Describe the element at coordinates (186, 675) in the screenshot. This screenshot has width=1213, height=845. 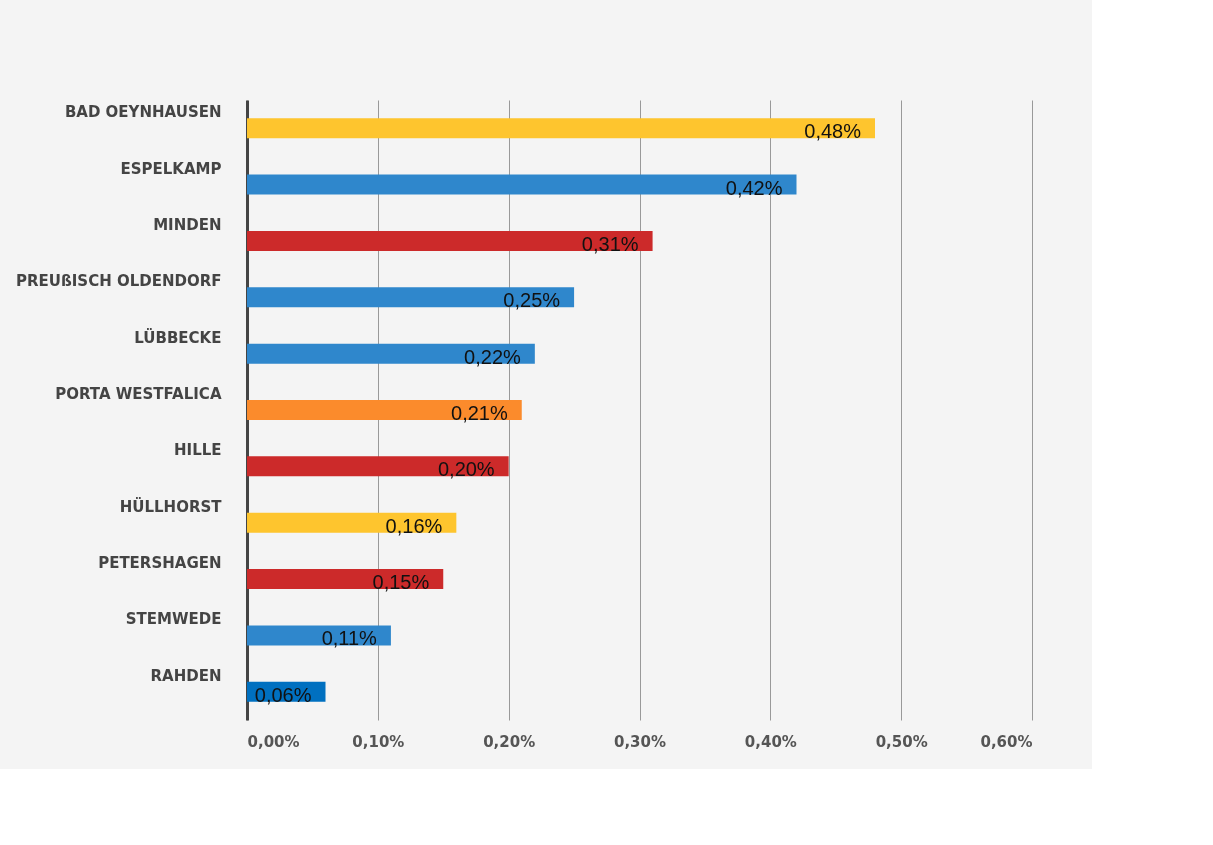
I see `y-tick-label: RAHDEN` at that location.